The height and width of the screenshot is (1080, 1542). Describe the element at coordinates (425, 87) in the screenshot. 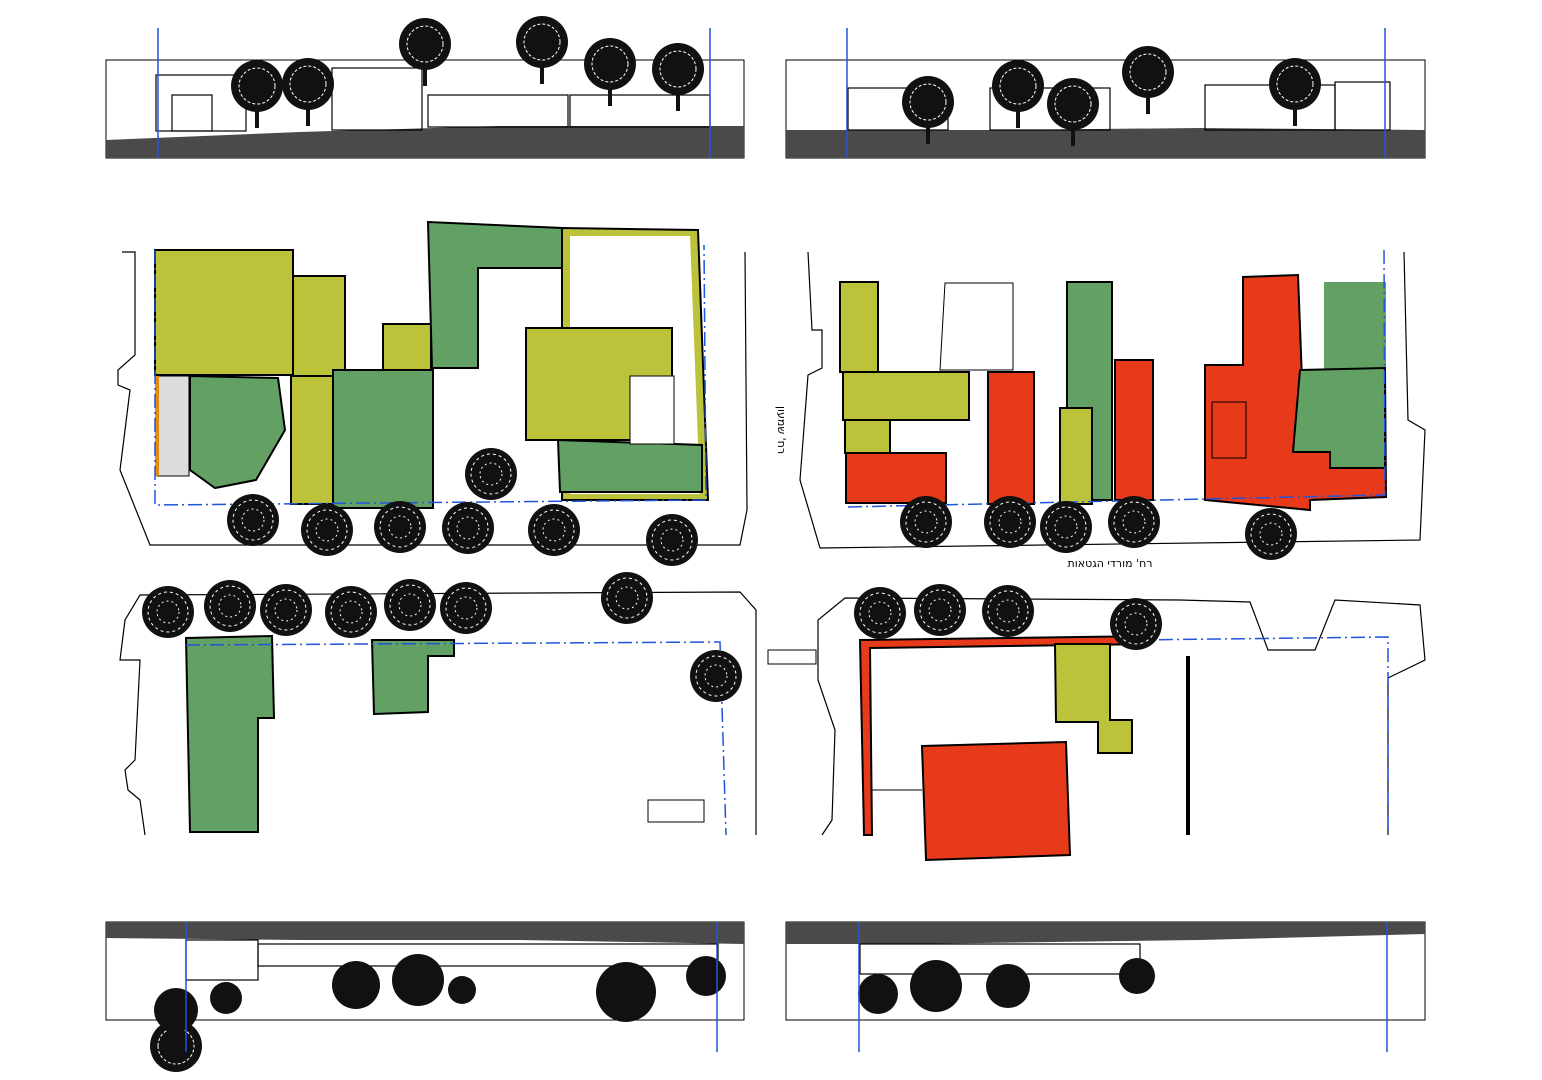

I see `elevation-top-left` at that location.